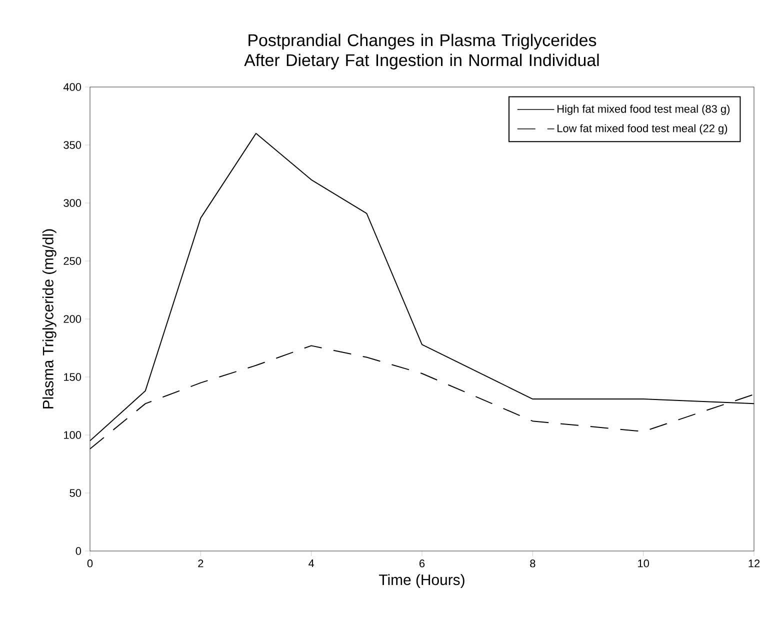  Describe the element at coordinates (643, 129) in the screenshot. I see `legend-label: Low fat mixed food test meal (22 g)` at that location.